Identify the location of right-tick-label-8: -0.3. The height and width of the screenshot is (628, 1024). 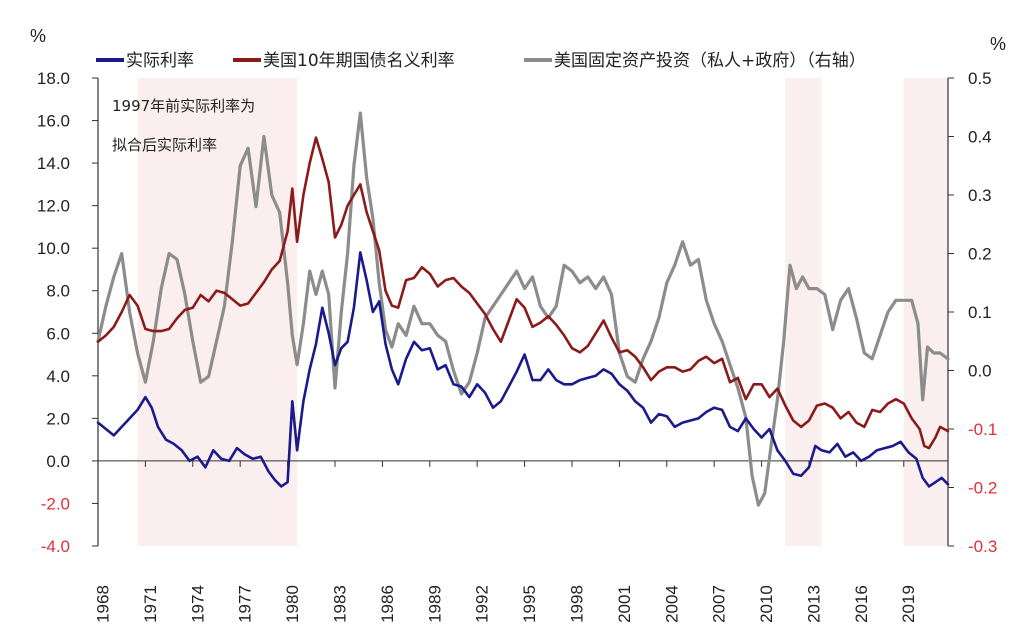
(982, 546).